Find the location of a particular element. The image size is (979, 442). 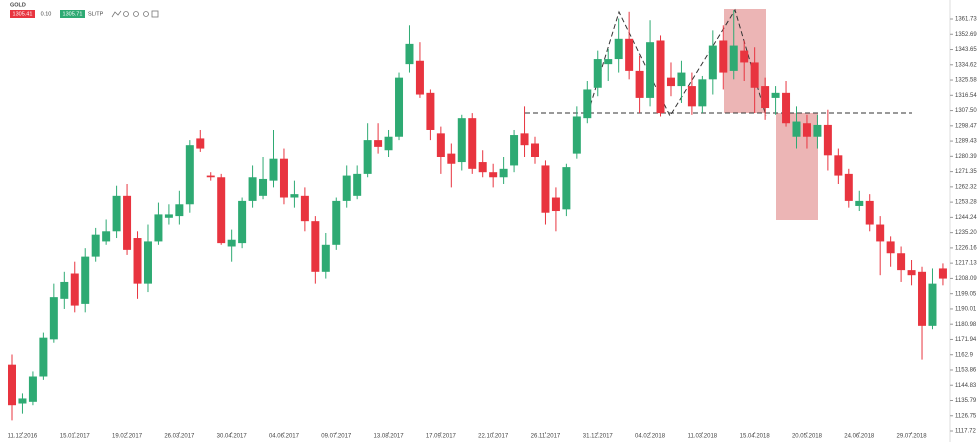

y-tick-label: 1153.86 is located at coordinates (966, 371).